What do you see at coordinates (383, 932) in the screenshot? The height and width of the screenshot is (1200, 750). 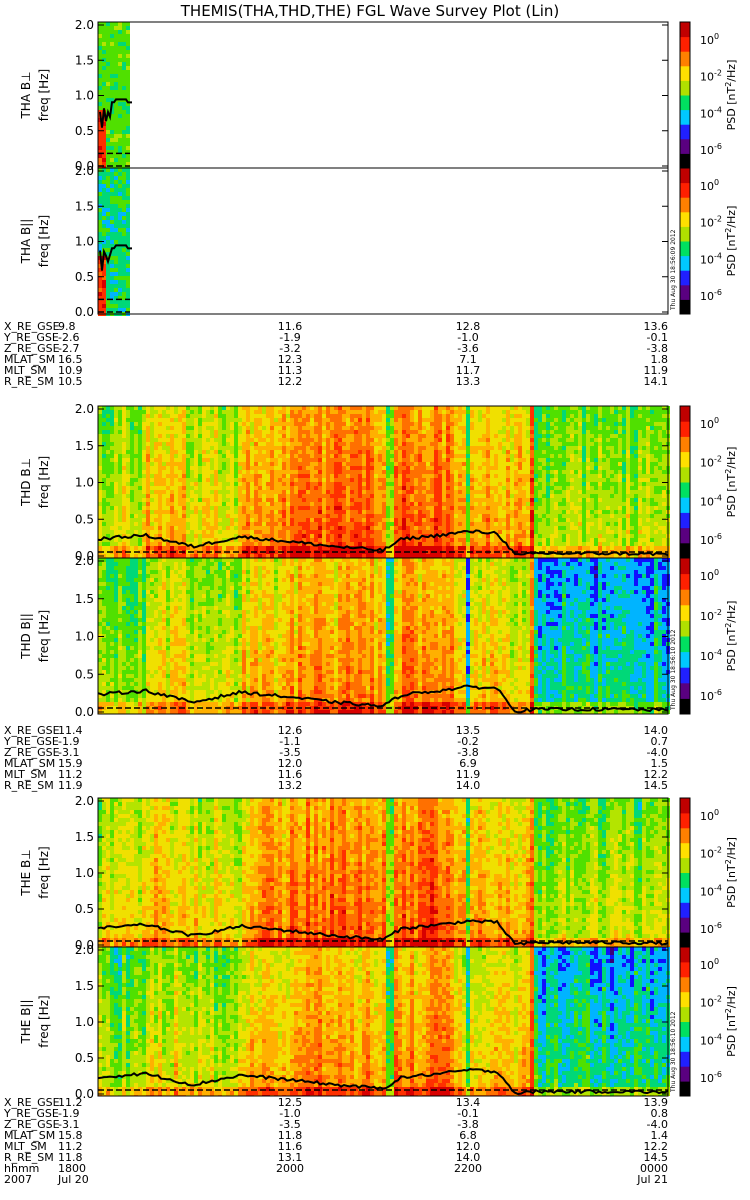 I see `fce-lines-the-bperp` at bounding box center [383, 932].